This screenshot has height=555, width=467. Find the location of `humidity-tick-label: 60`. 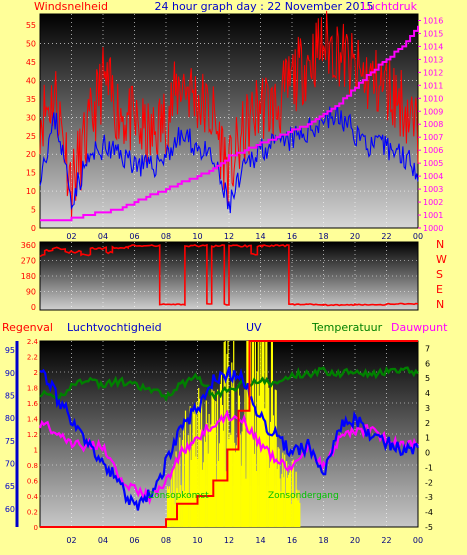

humidity-tick-label: 60 is located at coordinates (10, 509).